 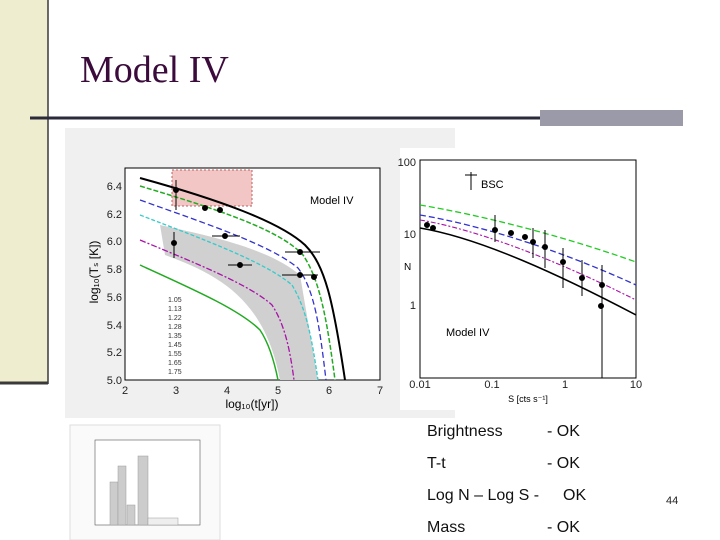 I want to click on y-axis-label: N, so click(x=407, y=267).